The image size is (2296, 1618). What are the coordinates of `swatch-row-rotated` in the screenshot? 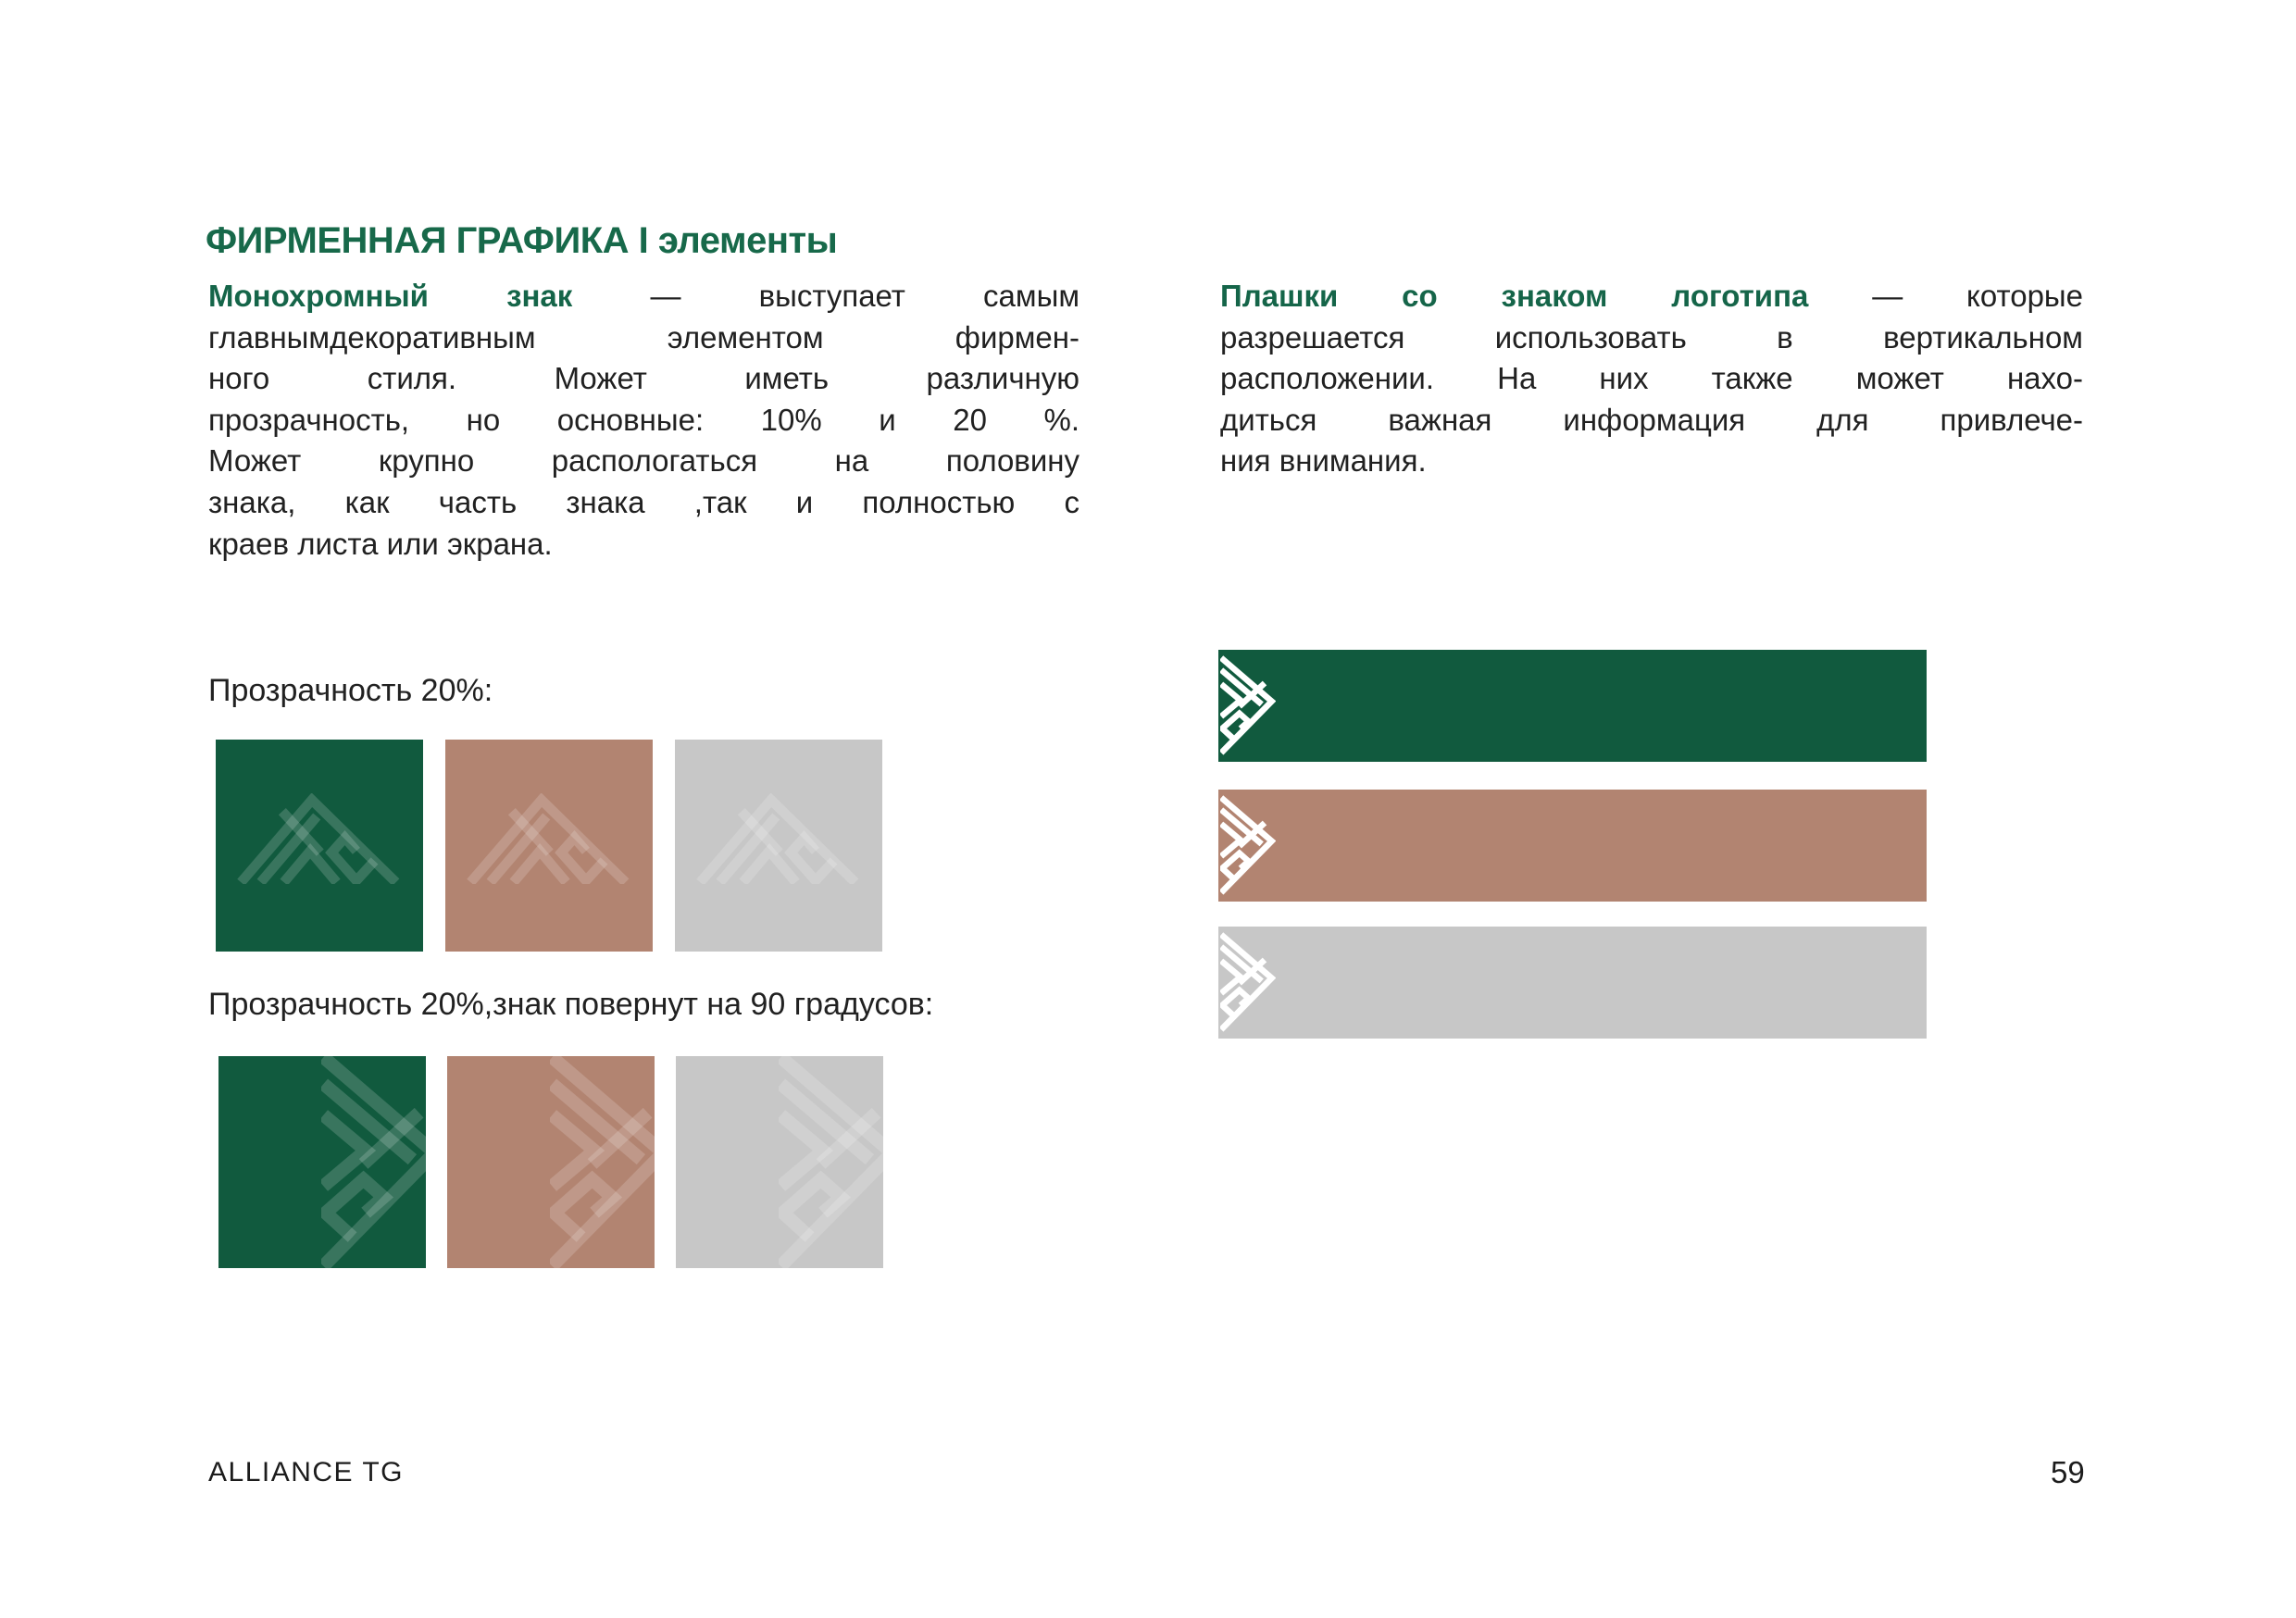 It's located at (550, 1162).